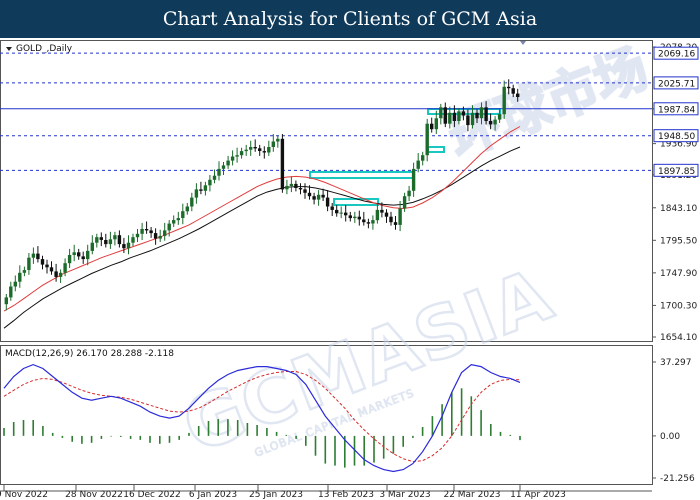 The width and height of the screenshot is (700, 500). What do you see at coordinates (523, 43) in the screenshot?
I see `shift-marker-icon` at bounding box center [523, 43].